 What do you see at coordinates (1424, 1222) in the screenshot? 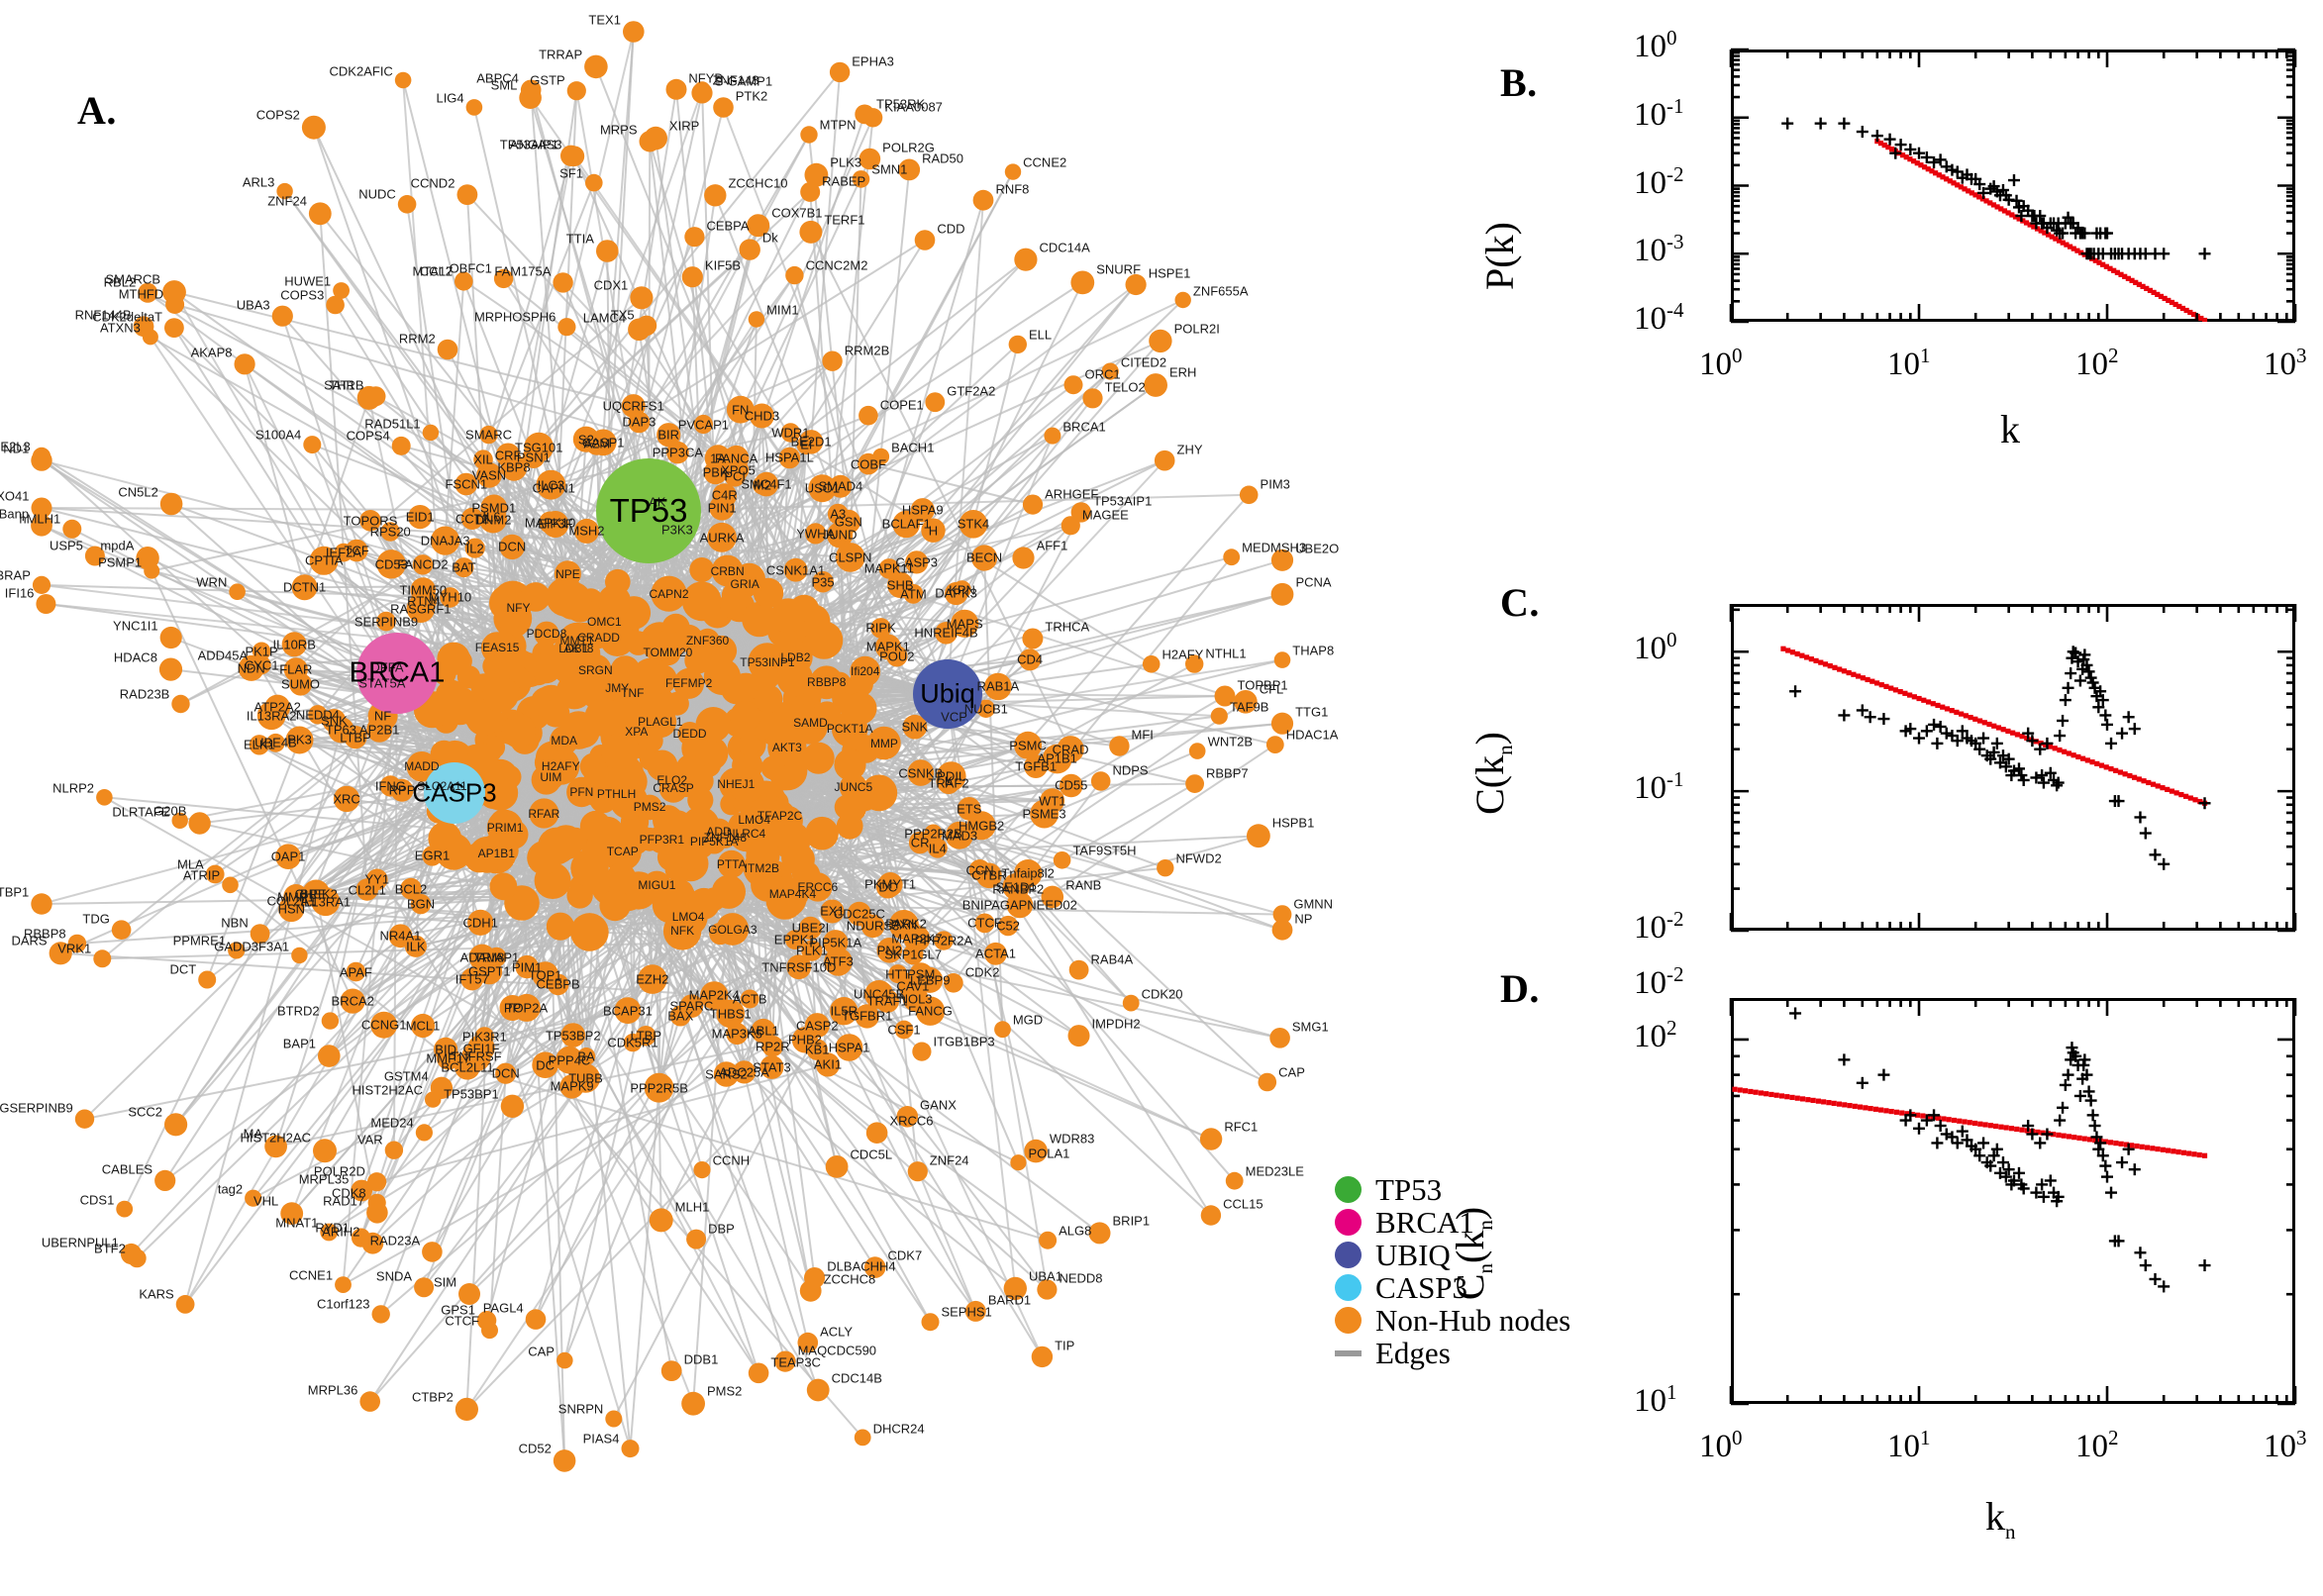
I see `legend-label-brca1: BRCA1` at bounding box center [1424, 1222].